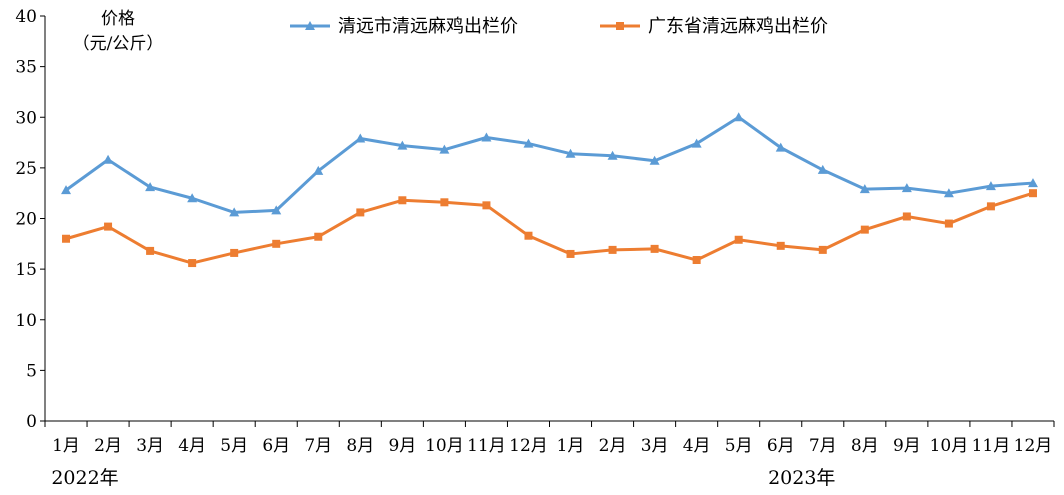 The height and width of the screenshot is (495, 1064). I want to click on y-tick-label: 30, so click(26, 118).